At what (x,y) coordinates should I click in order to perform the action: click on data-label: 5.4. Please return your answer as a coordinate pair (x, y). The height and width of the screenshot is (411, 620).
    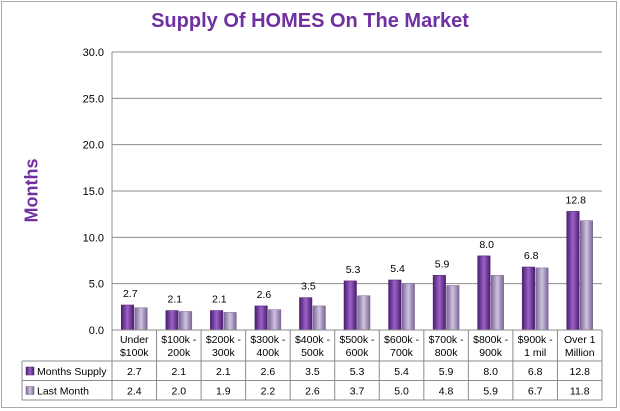
    Looking at the image, I should click on (397, 269).